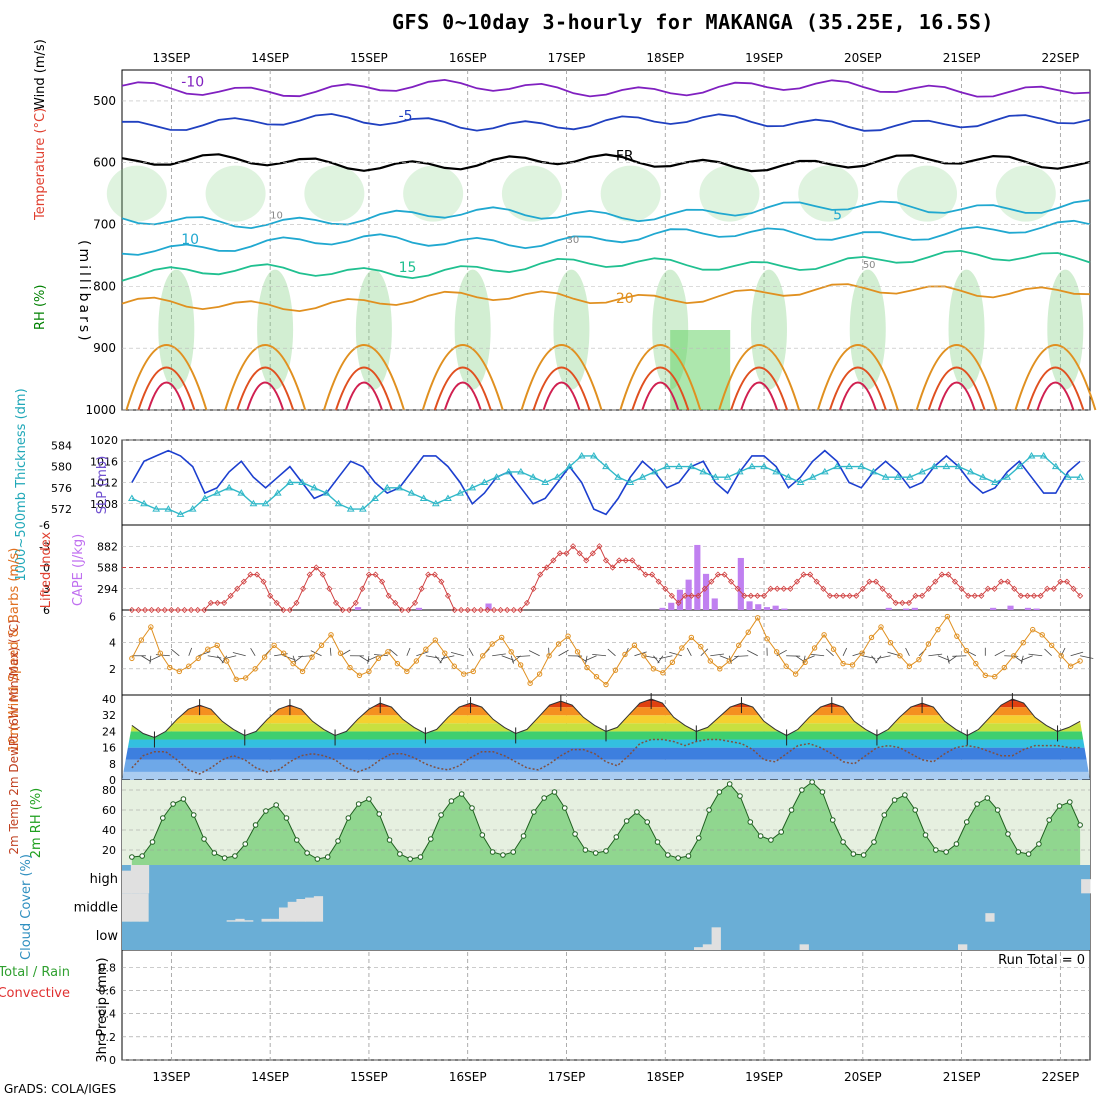 This screenshot has height=1100, width=1100. Describe the element at coordinates (700, 370) in the screenshot. I see `rh-shade-moist` at that location.